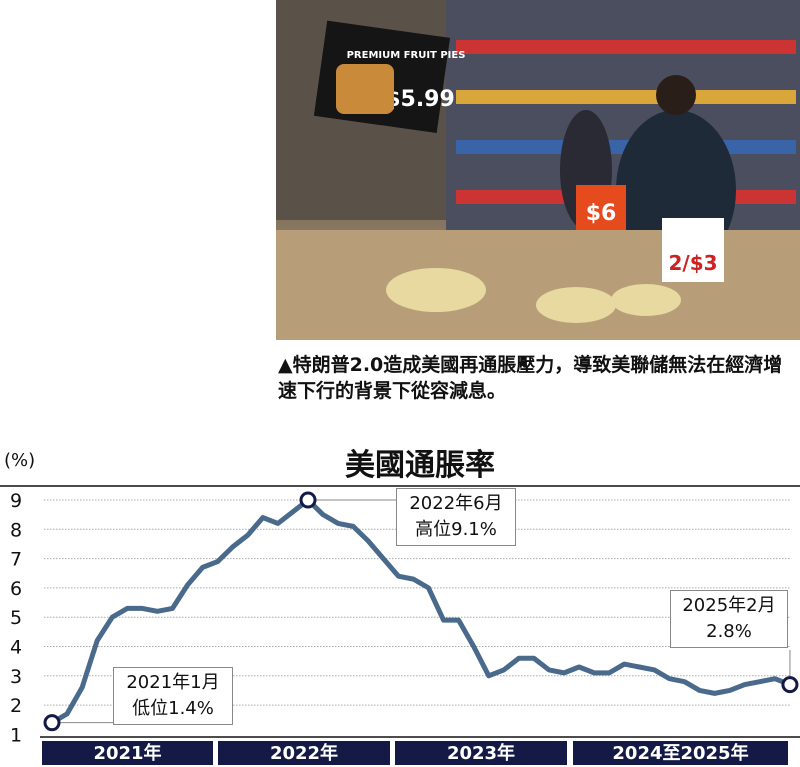 This screenshot has width=800, height=767. Describe the element at coordinates (127, 753) in the screenshot. I see `x-group-label: 2021年` at that location.